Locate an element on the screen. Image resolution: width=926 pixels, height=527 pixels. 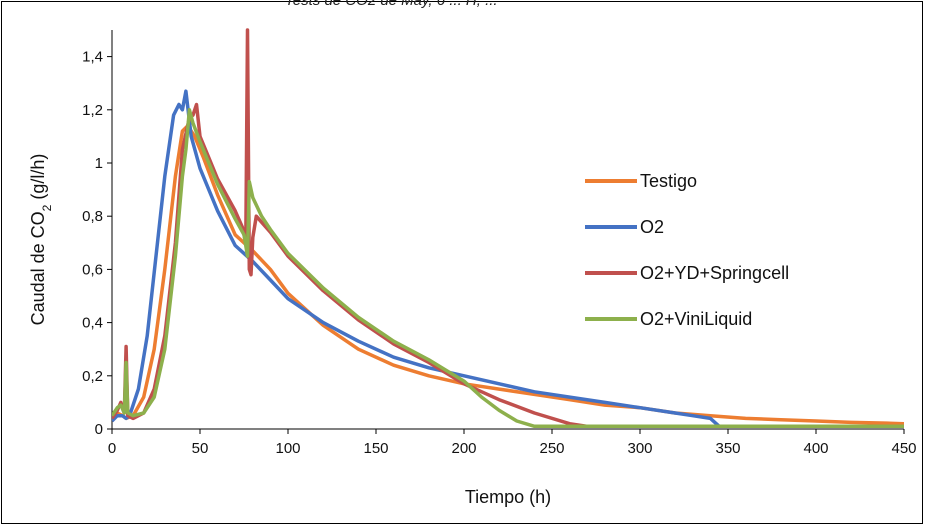
x-axis-label: Tiempo (h) is located at coordinates (508, 497).